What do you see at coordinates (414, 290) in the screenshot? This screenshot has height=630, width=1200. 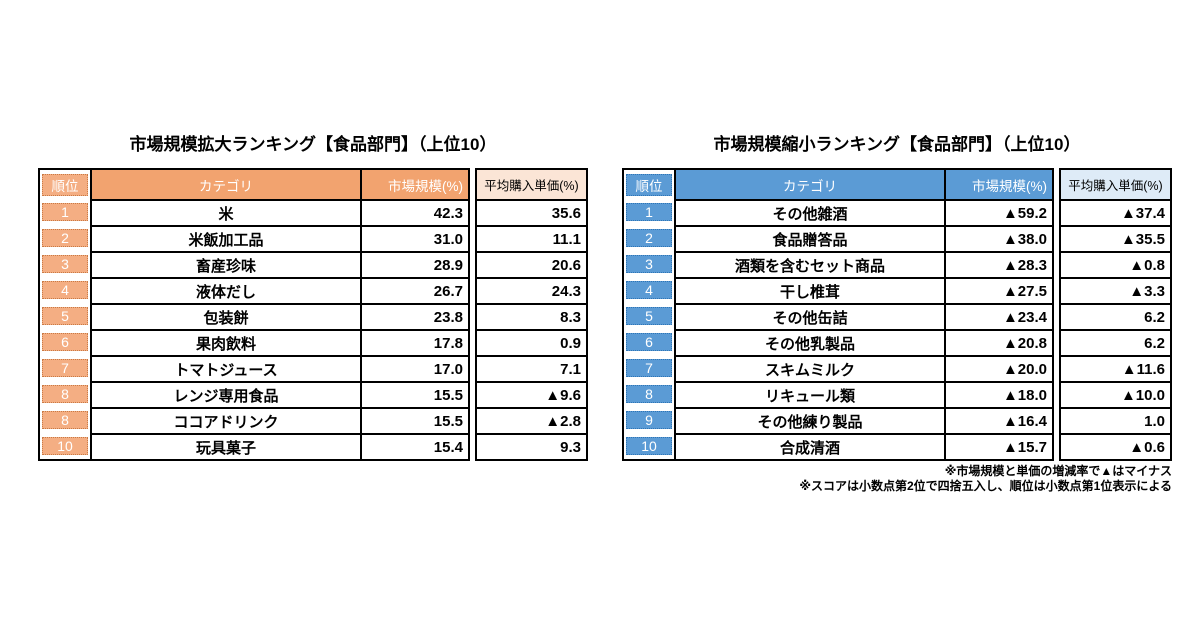 I see `market-size-cell: 26.7` at bounding box center [414, 290].